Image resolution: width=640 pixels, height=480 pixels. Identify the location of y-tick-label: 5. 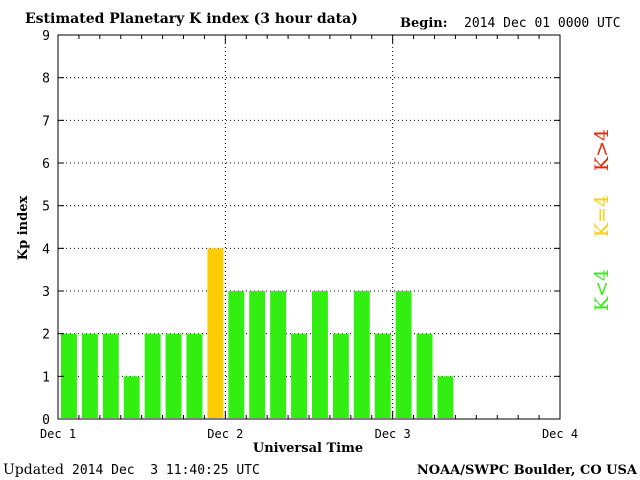
(46, 207).